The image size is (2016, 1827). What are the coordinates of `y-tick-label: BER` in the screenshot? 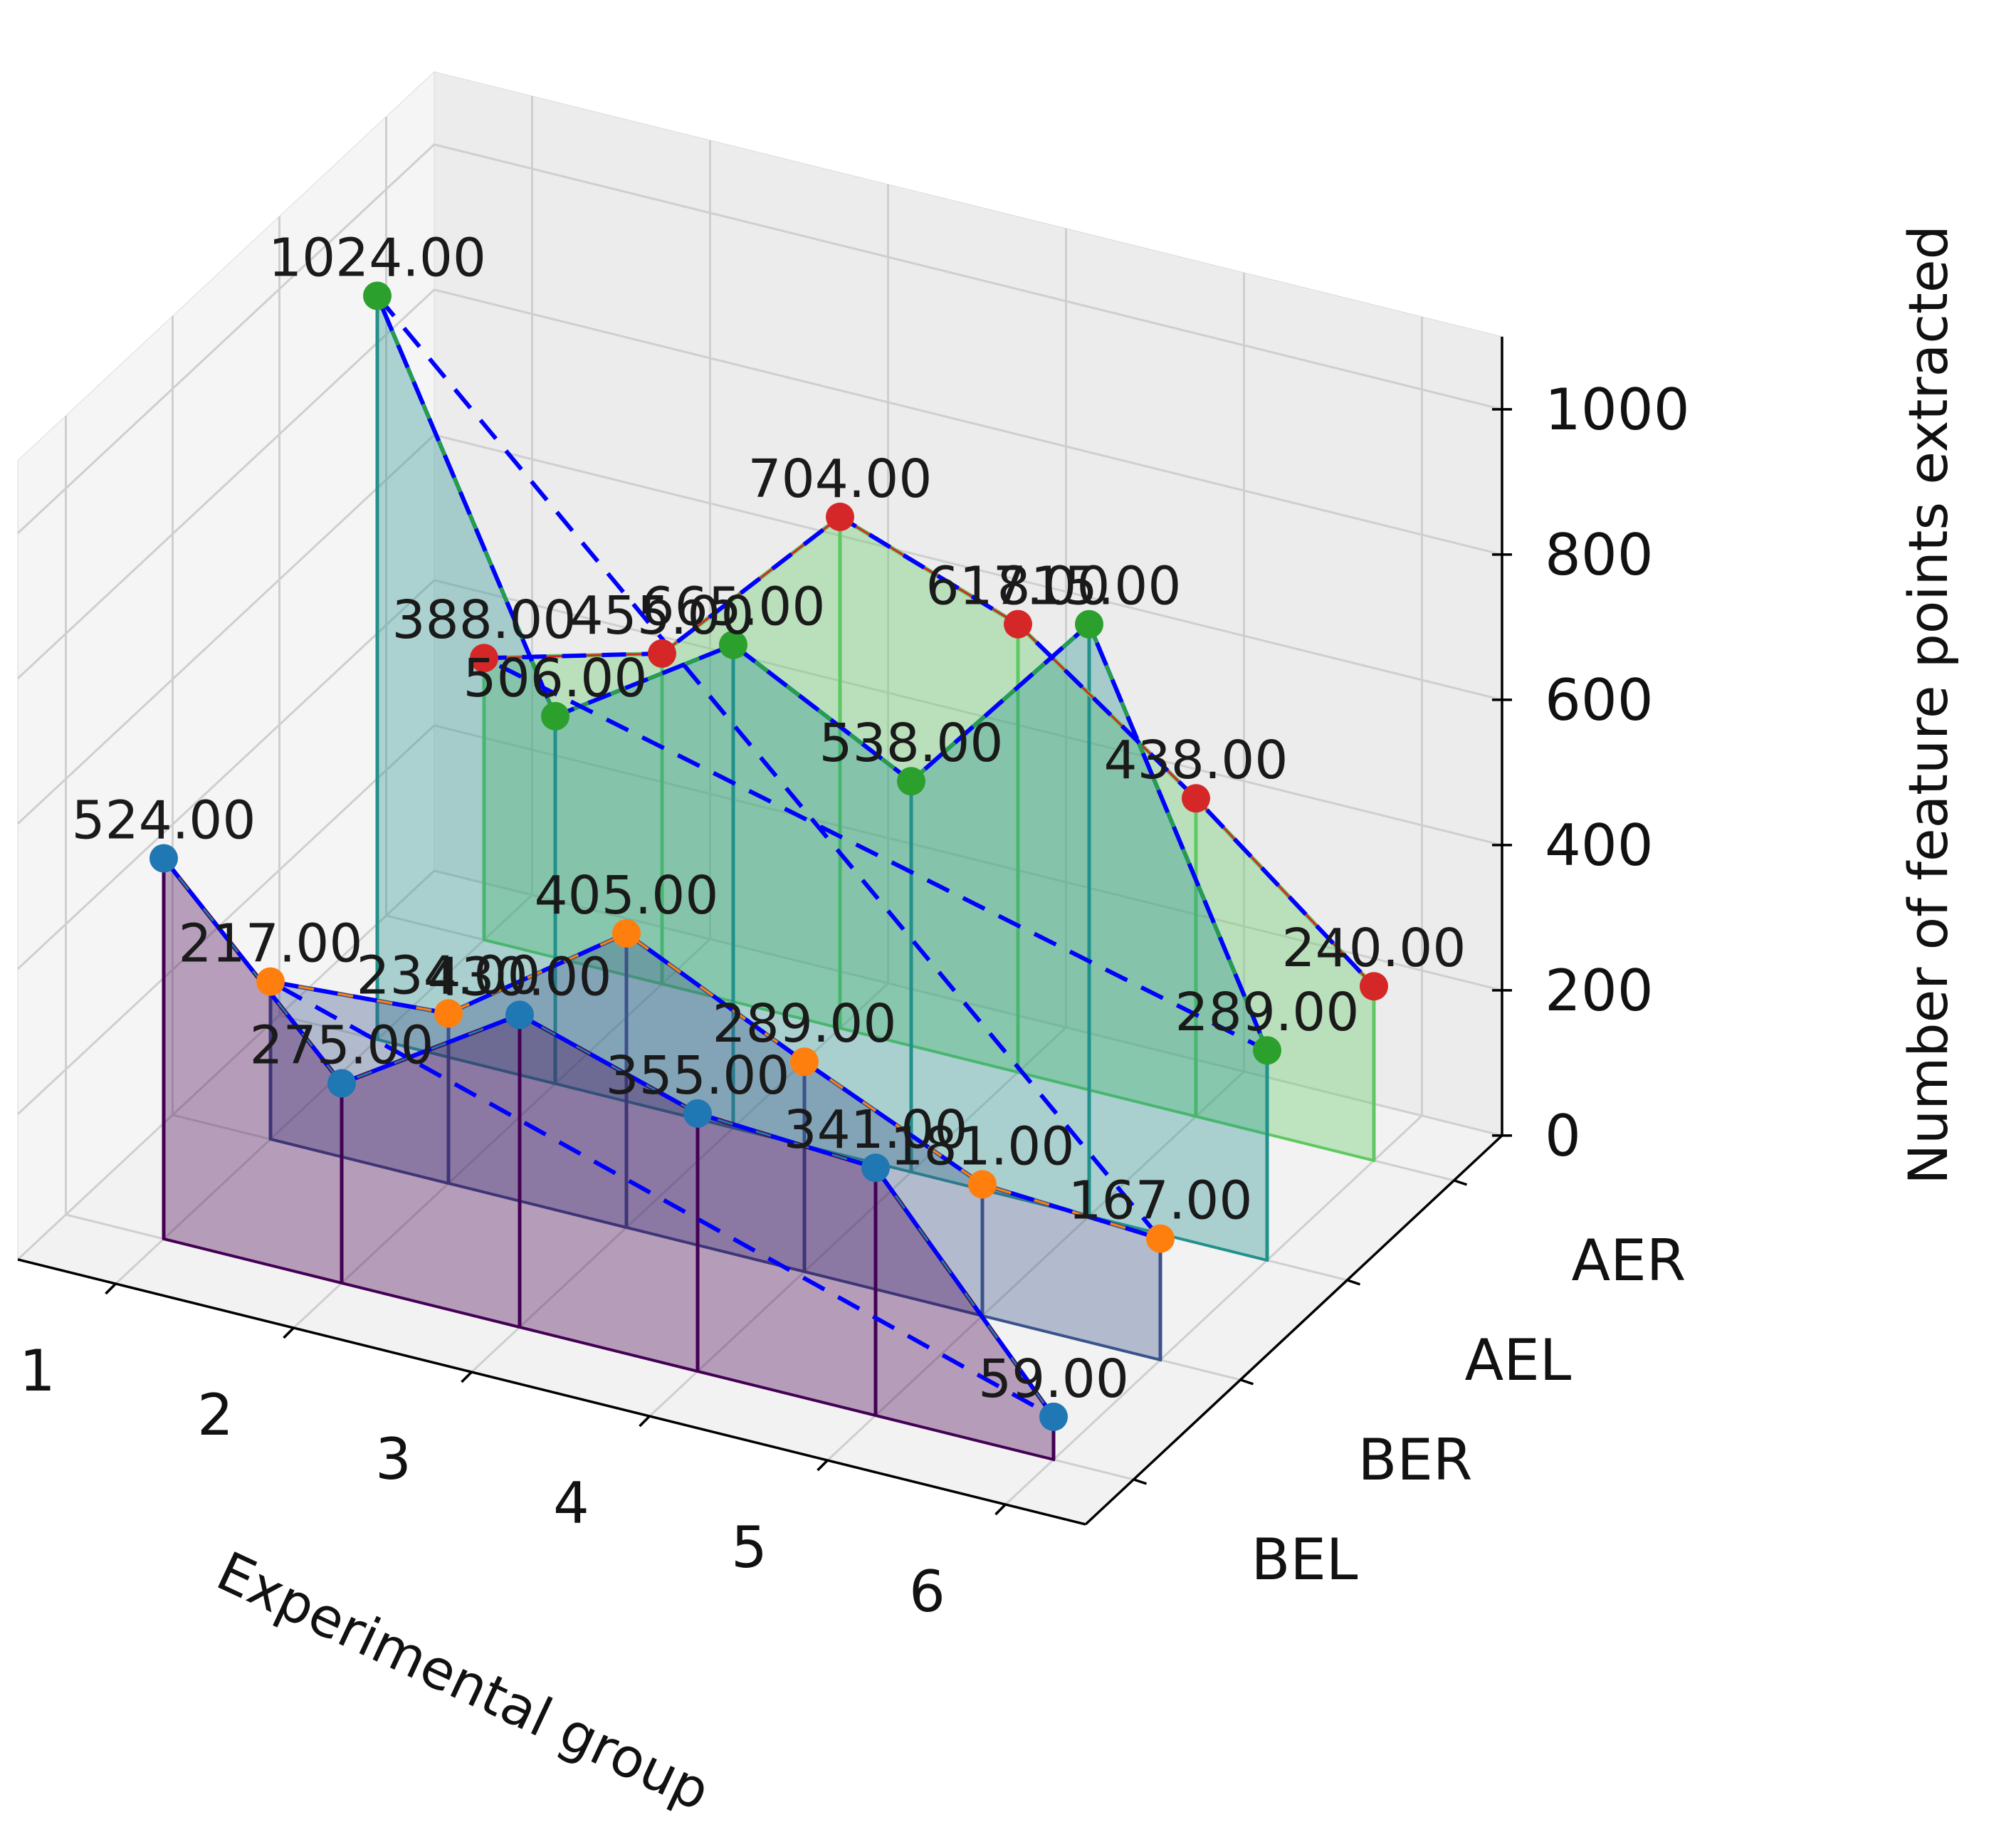 It's located at (1415, 1460).